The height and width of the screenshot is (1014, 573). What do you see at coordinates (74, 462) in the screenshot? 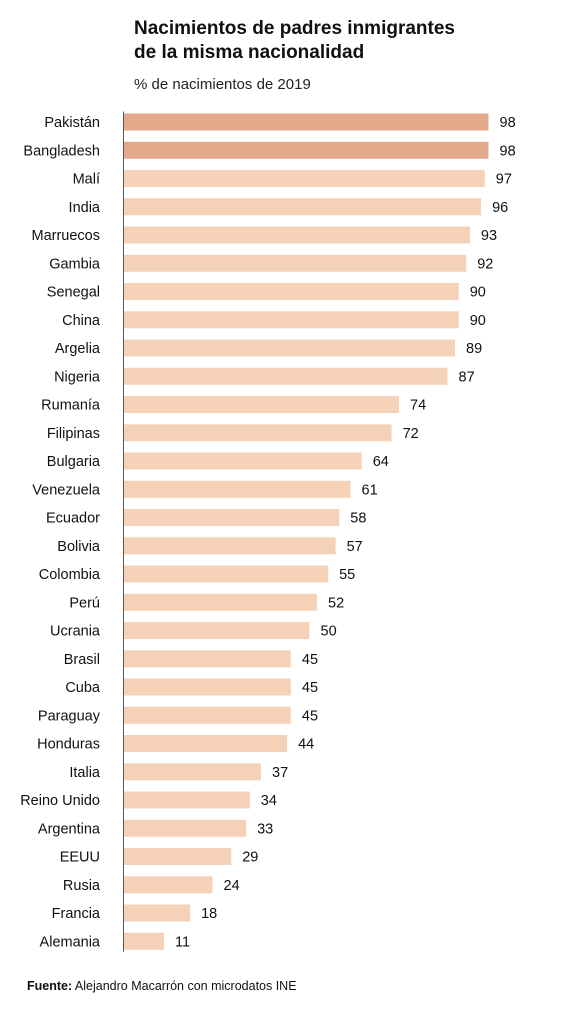
I see `category-label-bulgaria: Bulgaria` at bounding box center [74, 462].